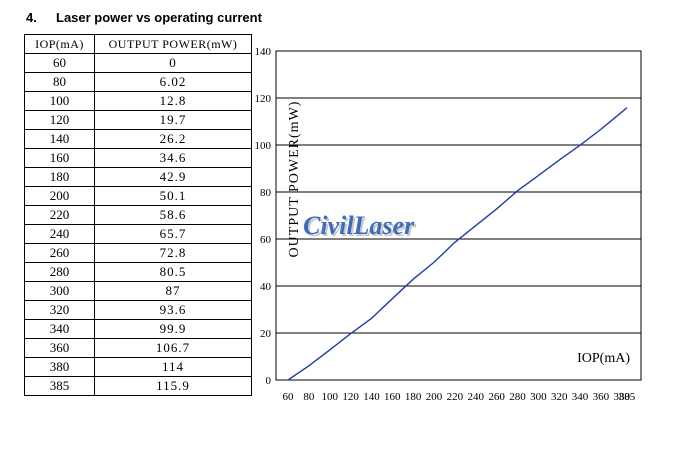  I want to click on column-header-output-power: OUTPUT POWER(mW), so click(173, 44).